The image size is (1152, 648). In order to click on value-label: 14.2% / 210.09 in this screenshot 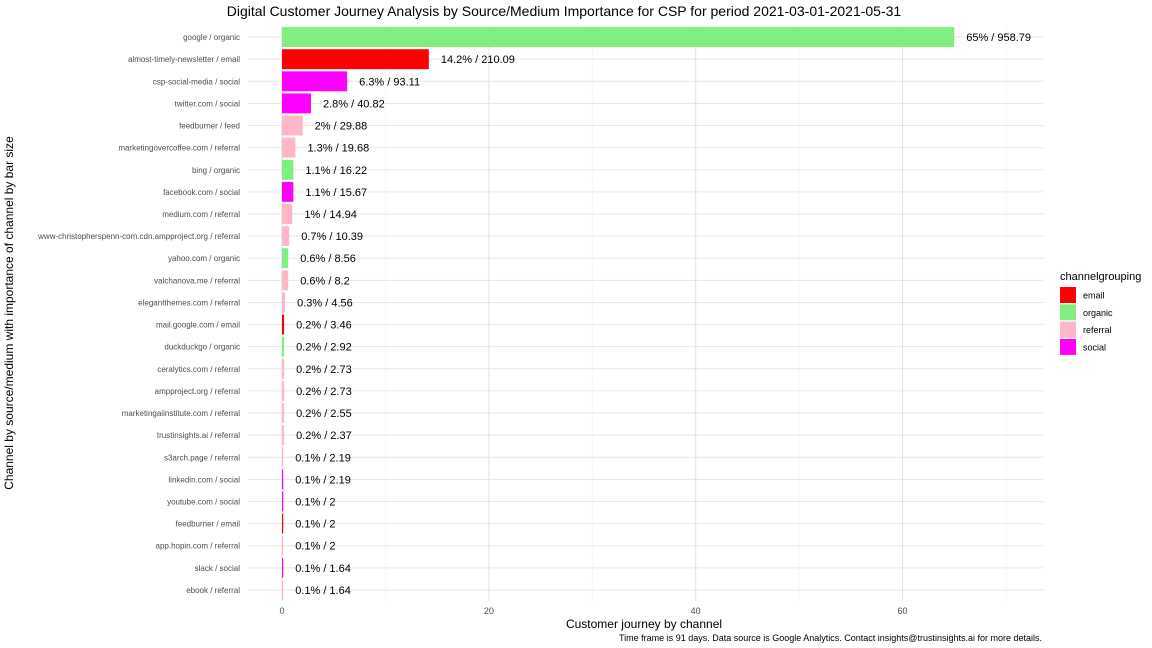, I will do `click(478, 60)`.